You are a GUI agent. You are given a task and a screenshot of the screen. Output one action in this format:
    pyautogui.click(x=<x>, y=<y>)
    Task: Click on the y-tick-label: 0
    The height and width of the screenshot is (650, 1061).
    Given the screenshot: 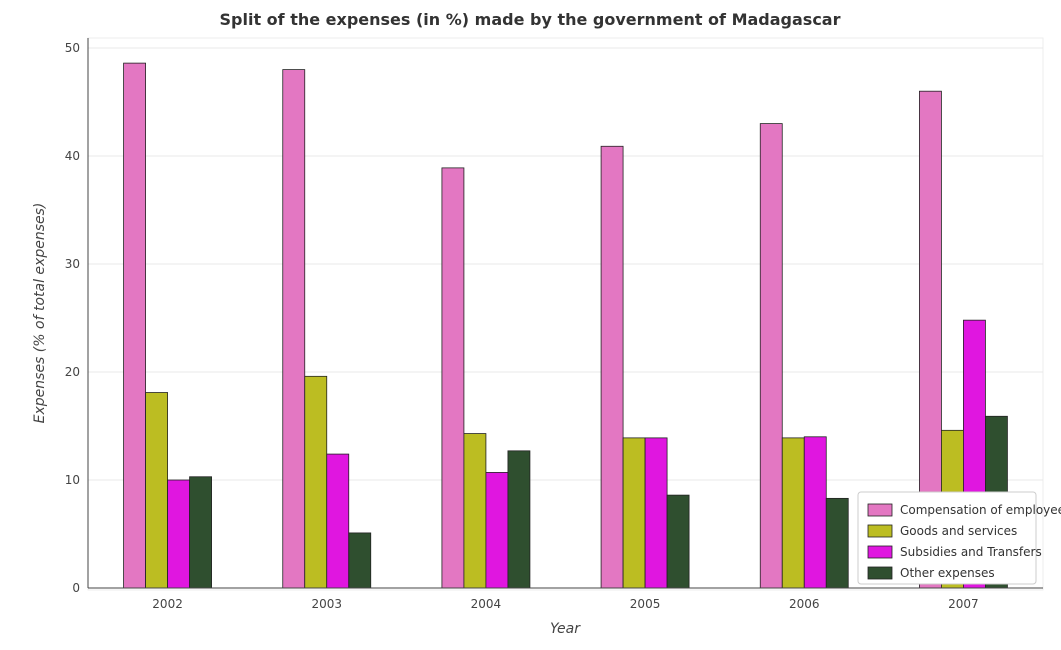 What is the action you would take?
    pyautogui.click(x=76, y=588)
    